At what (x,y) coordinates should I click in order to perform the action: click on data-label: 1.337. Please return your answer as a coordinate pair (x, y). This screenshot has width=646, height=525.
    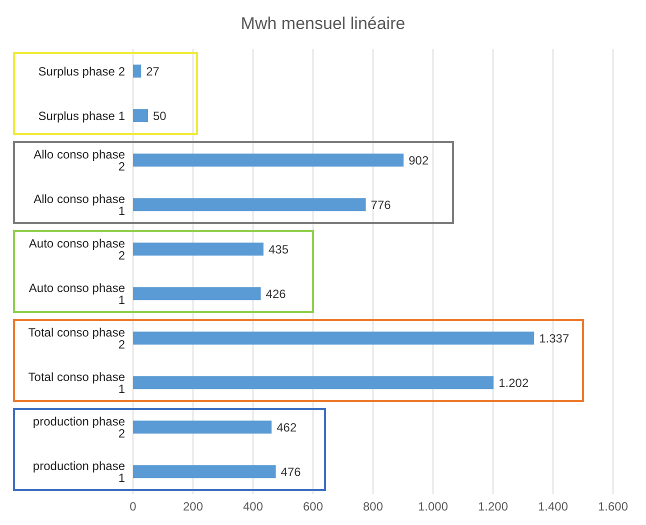
    Looking at the image, I should click on (554, 338).